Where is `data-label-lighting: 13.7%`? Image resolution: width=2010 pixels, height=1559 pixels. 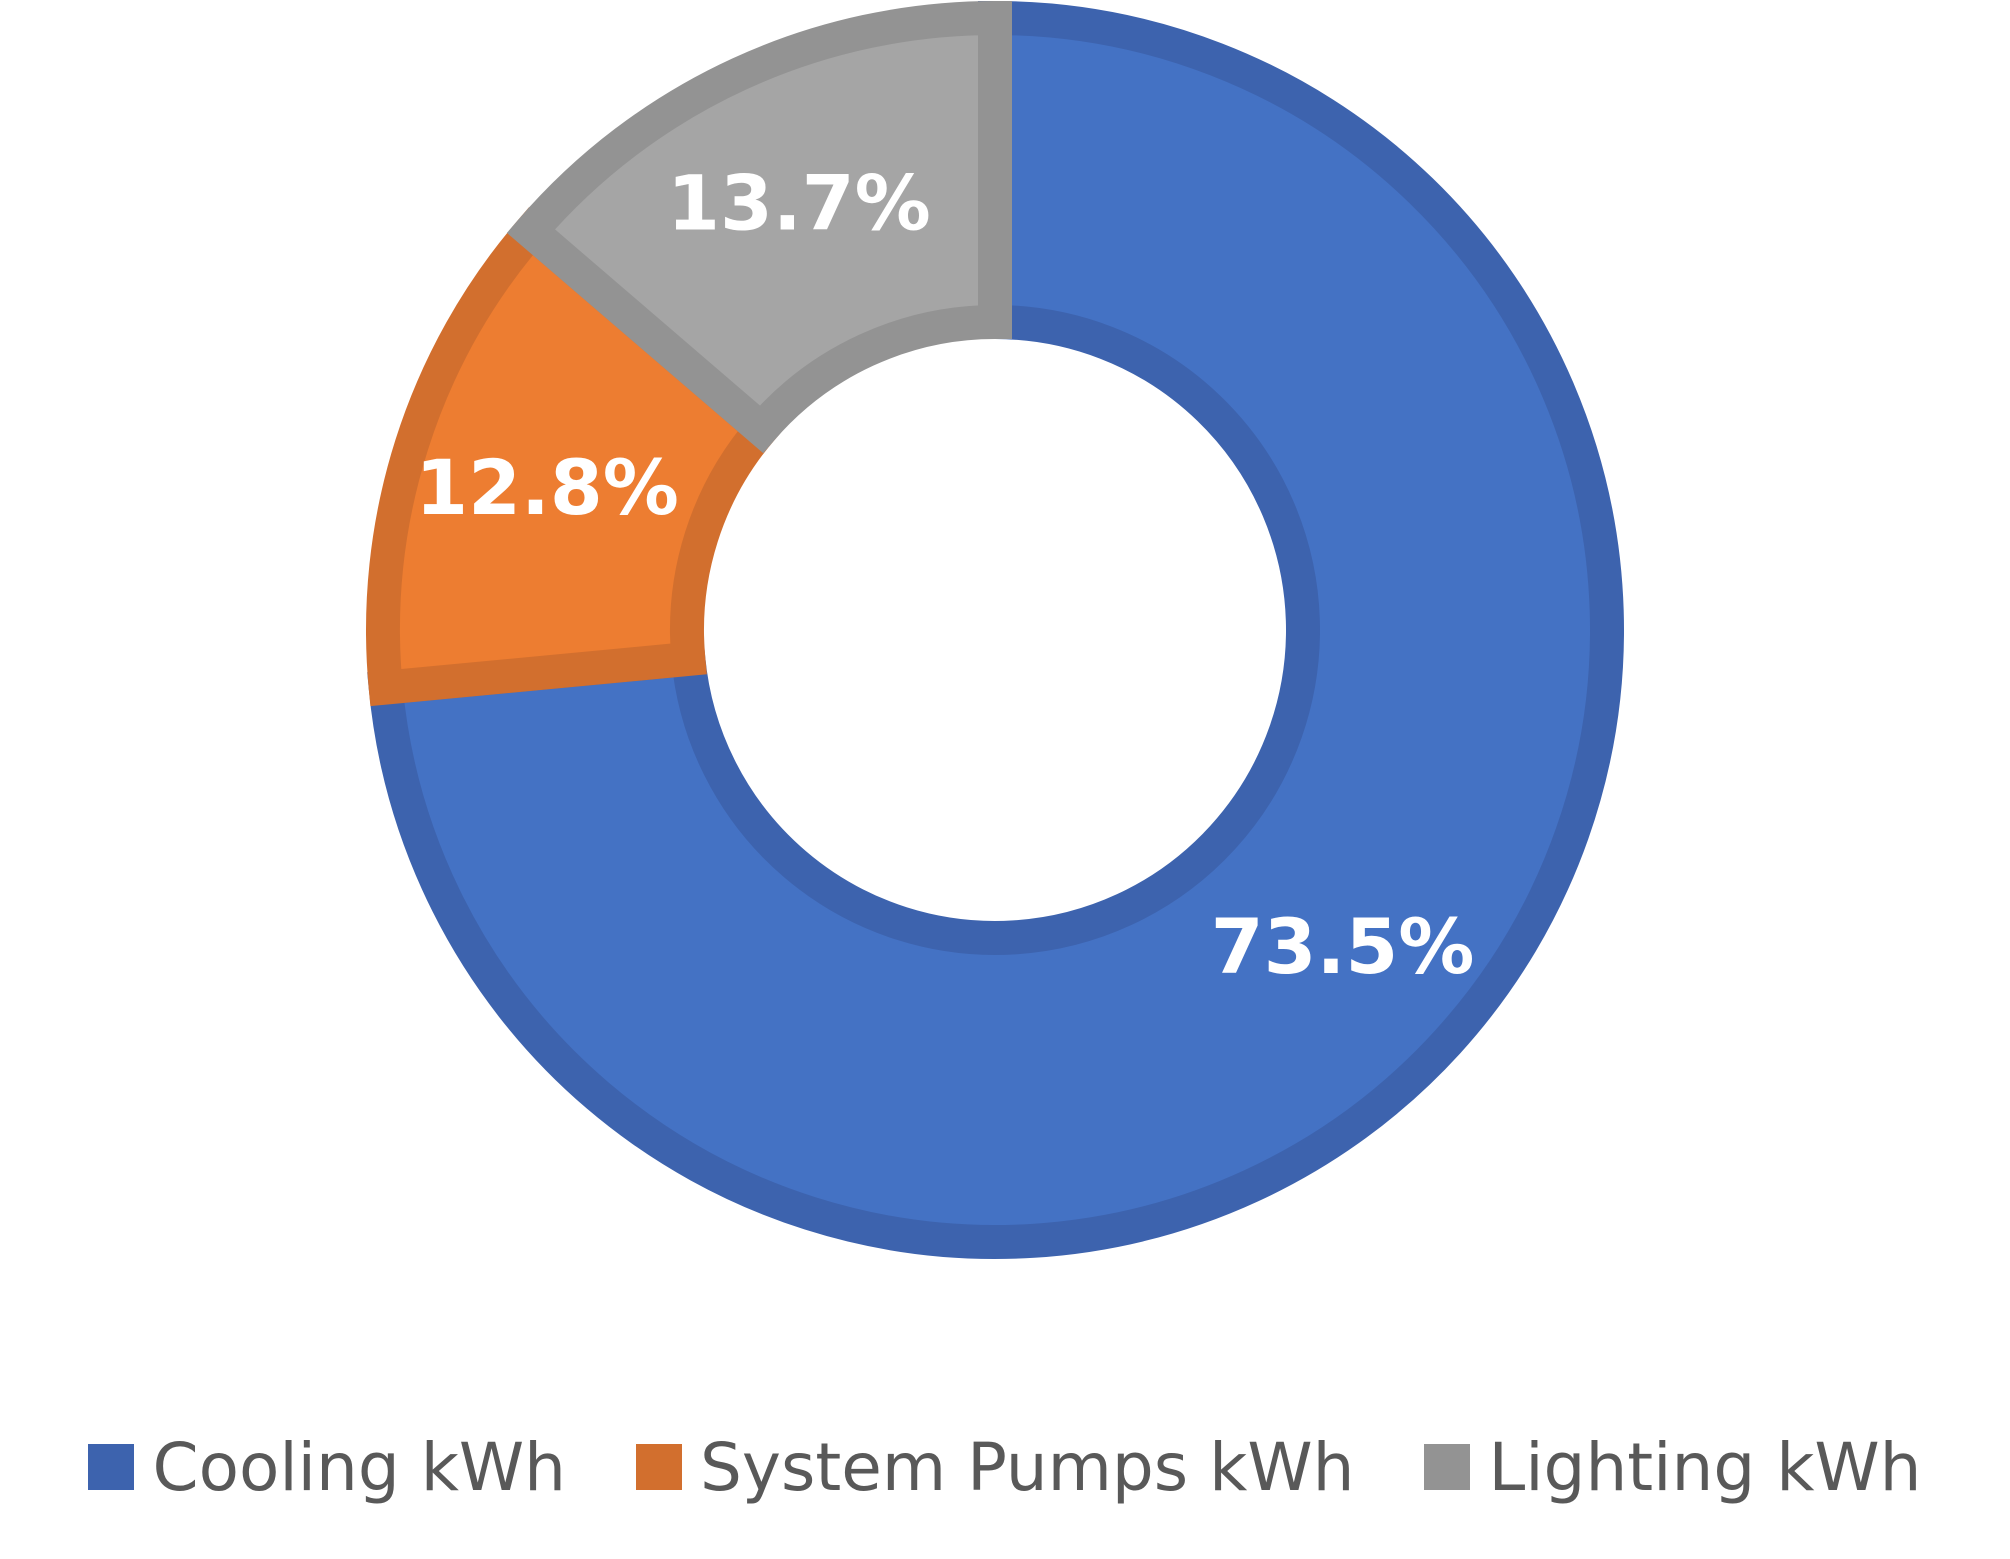 data-label-lighting: 13.7% is located at coordinates (799, 202).